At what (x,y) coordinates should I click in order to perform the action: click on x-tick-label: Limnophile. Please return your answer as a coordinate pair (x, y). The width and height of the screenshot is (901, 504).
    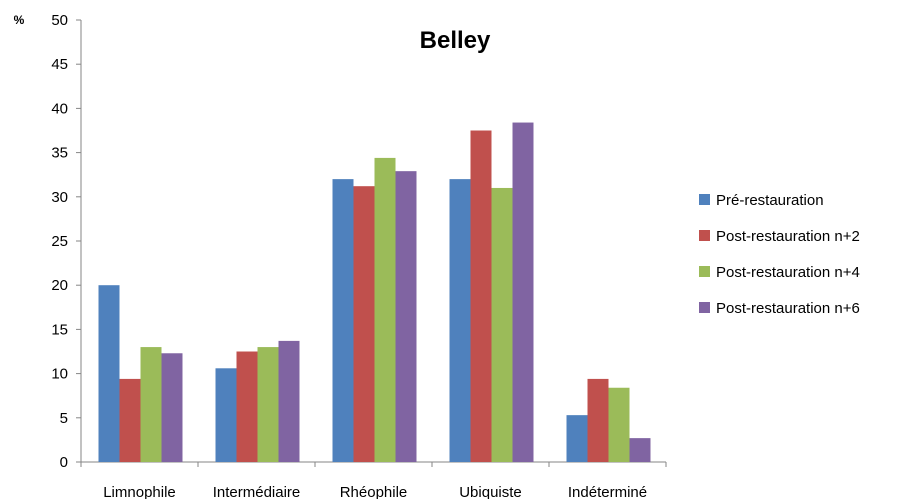
    Looking at the image, I should click on (139, 491).